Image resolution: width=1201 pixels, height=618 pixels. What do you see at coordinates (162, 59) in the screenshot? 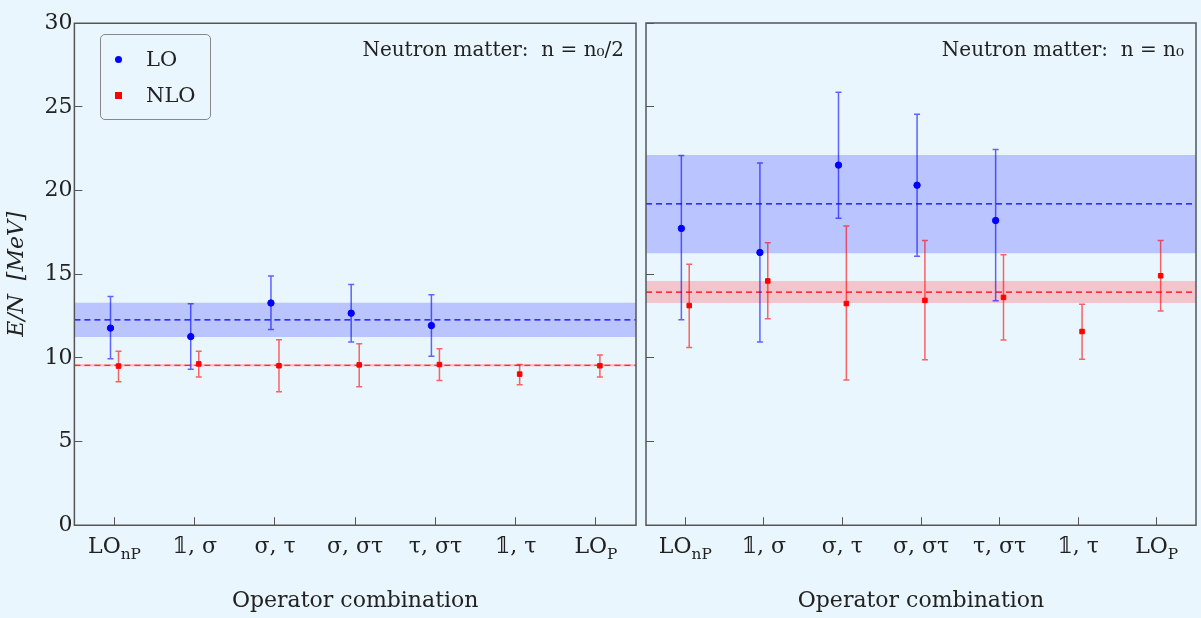
I see `legend-label: LO` at bounding box center [162, 59].